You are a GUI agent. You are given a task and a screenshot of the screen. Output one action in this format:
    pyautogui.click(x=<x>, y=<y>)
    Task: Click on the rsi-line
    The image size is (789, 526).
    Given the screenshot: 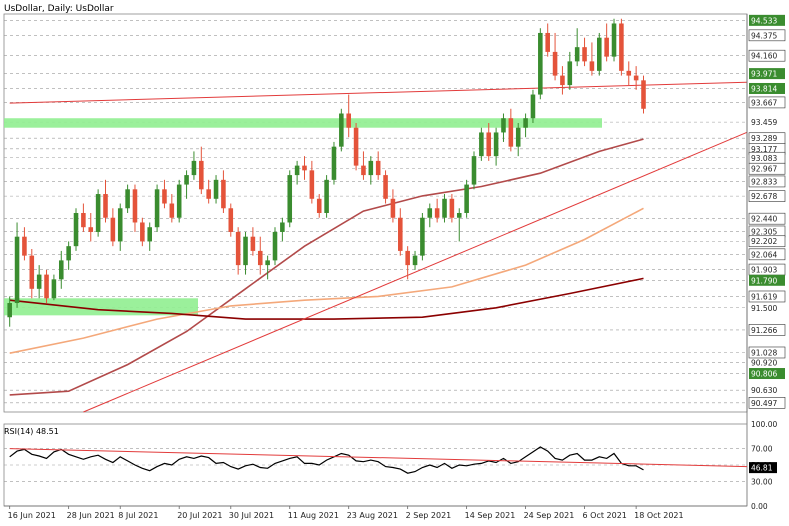 What is the action you would take?
    pyautogui.click(x=326, y=460)
    